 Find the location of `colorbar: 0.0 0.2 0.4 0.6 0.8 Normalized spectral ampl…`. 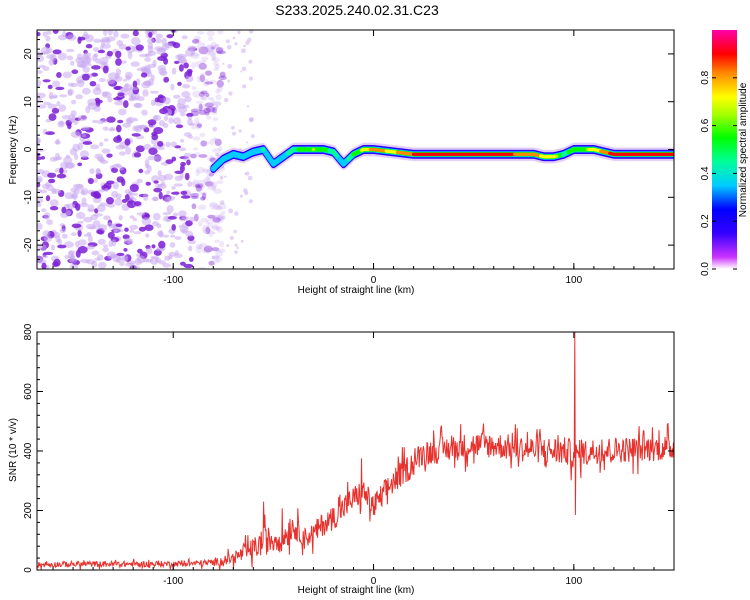

colorbar: 0.0 0.2 0.4 0.6 0.8 Normalized spectral ampl… is located at coordinates (724, 153).